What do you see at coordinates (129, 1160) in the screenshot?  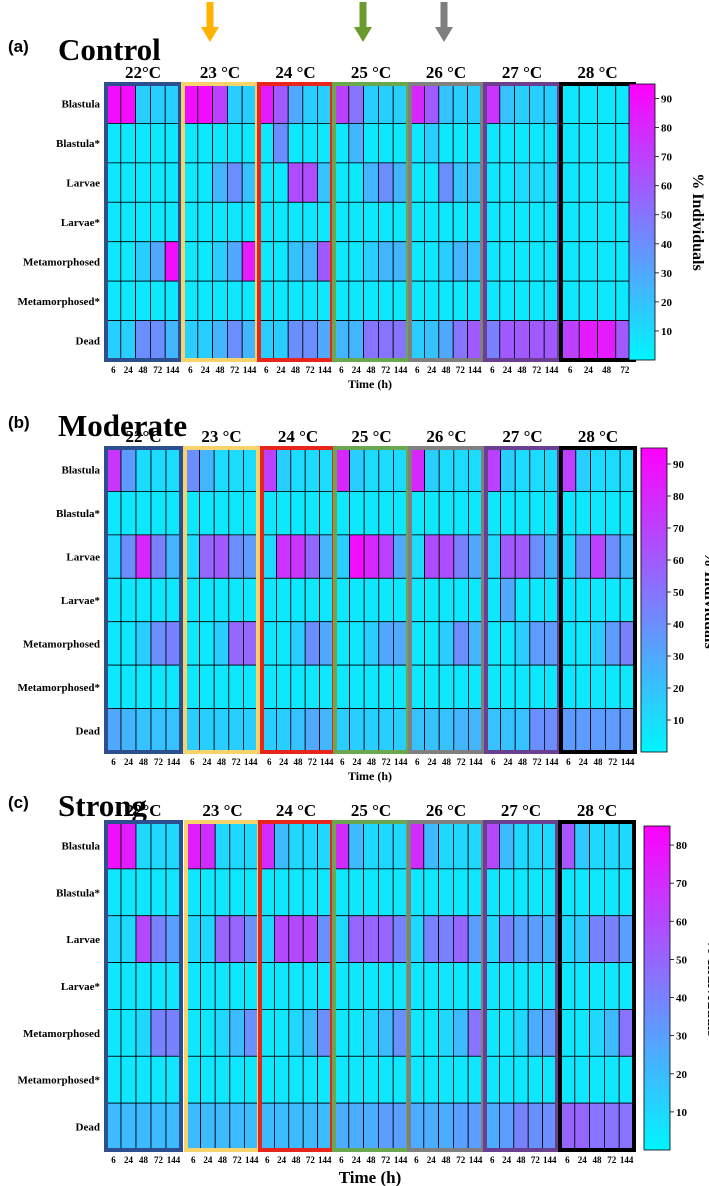 I see `time-tick-label: 24` at bounding box center [129, 1160].